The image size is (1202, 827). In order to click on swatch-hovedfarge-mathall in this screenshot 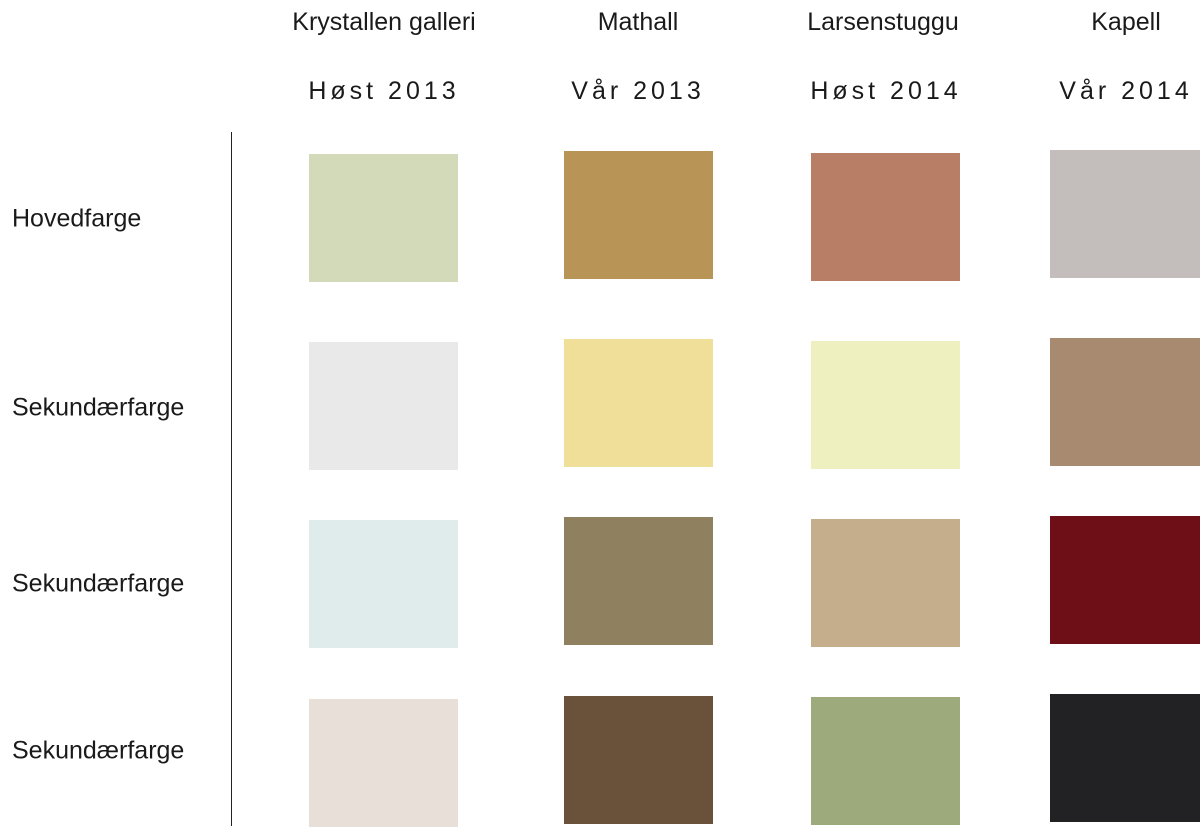, I will do `click(638, 215)`.